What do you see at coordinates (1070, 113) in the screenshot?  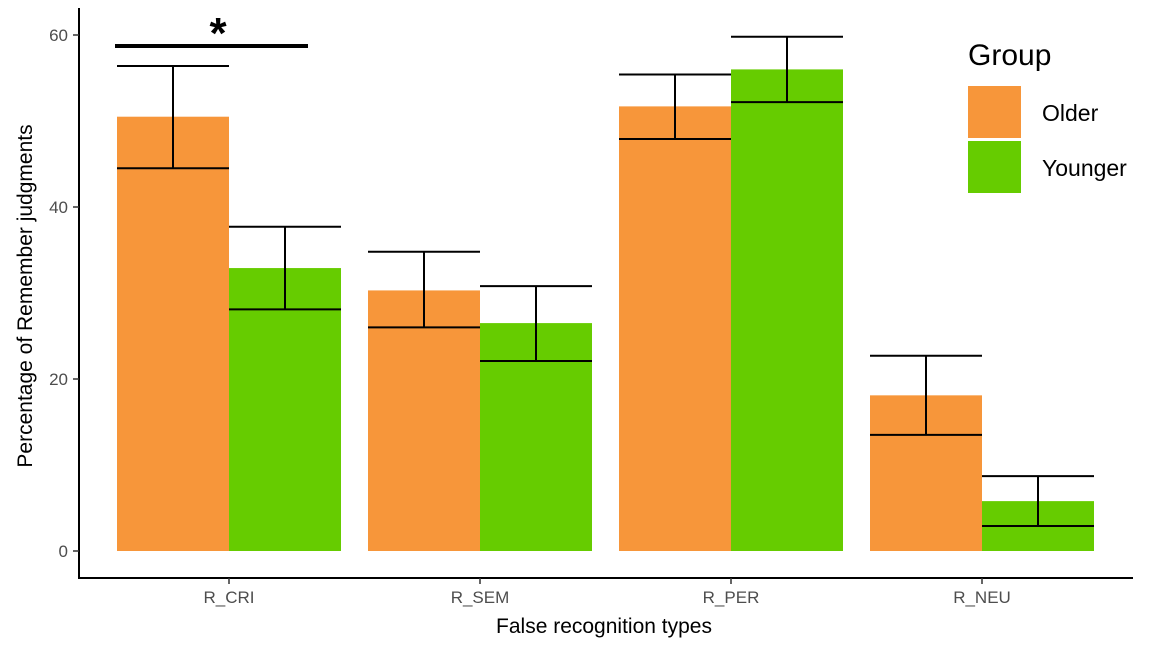 I see `legend-label-older: Older` at bounding box center [1070, 113].